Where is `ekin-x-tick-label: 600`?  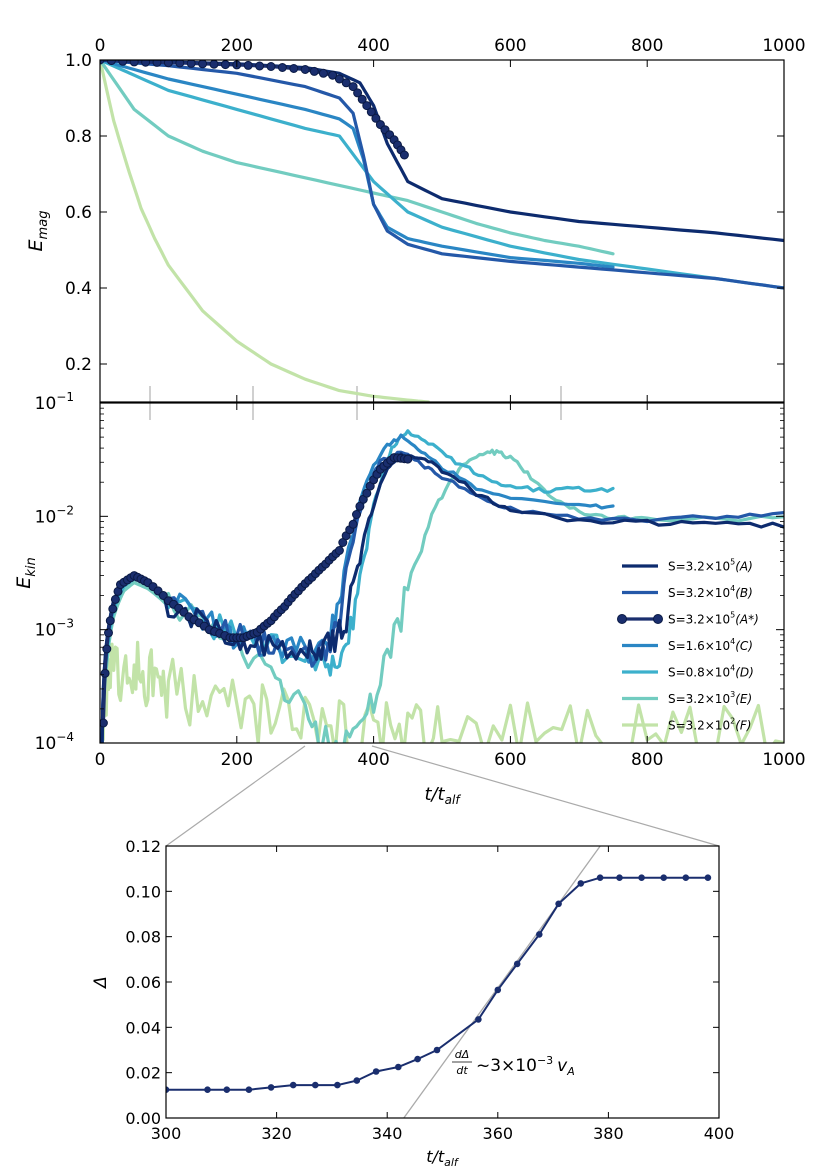
ekin-x-tick-label: 600 is located at coordinates (510, 760).